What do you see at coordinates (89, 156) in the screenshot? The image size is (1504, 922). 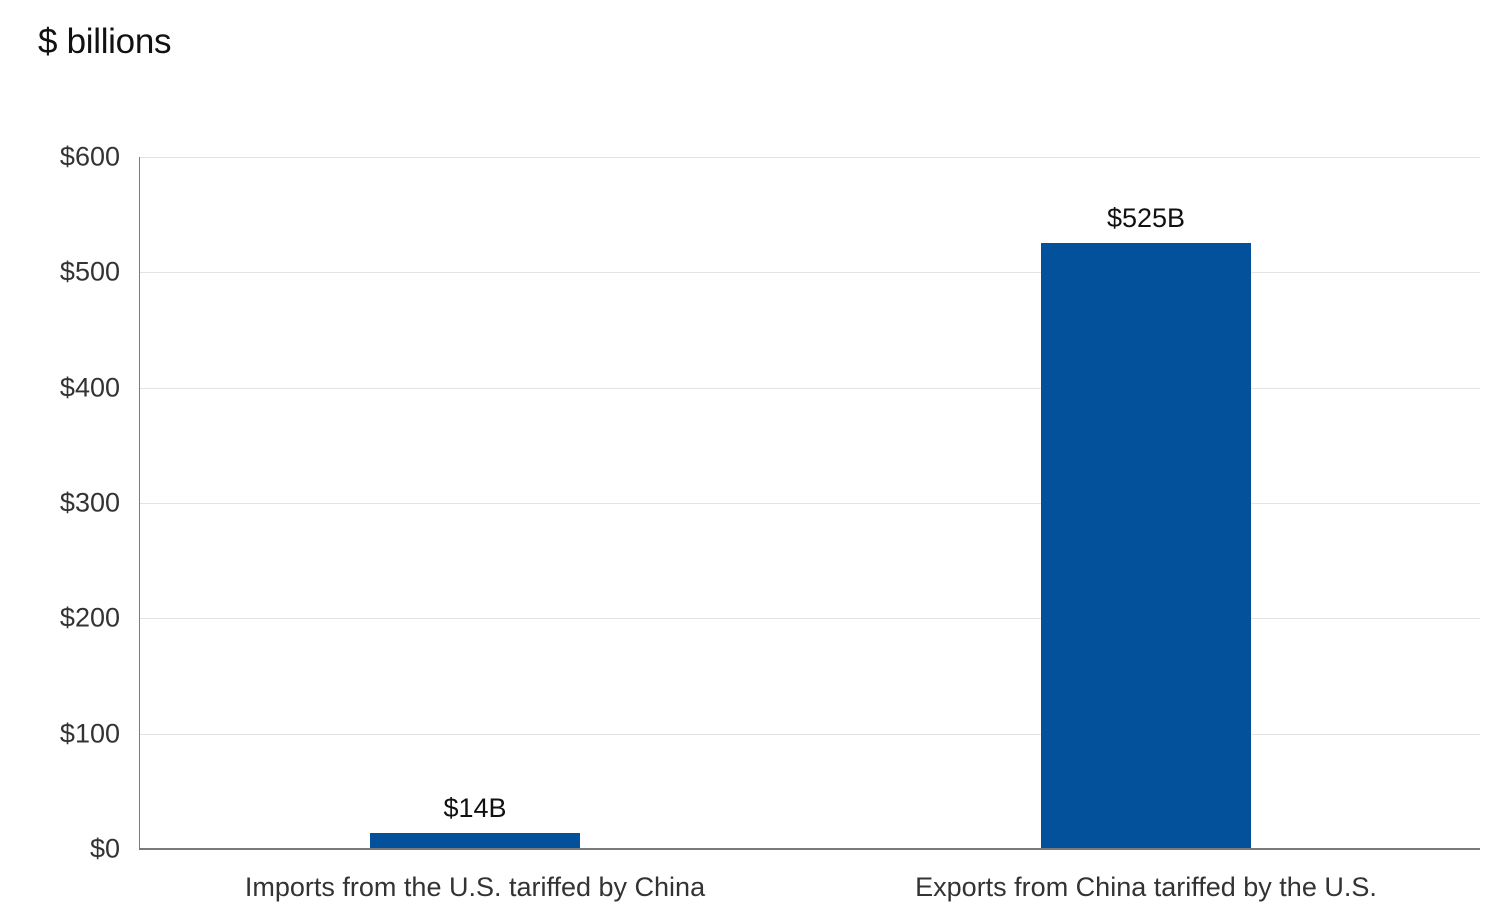 I see `y-tick-label: $600` at bounding box center [89, 156].